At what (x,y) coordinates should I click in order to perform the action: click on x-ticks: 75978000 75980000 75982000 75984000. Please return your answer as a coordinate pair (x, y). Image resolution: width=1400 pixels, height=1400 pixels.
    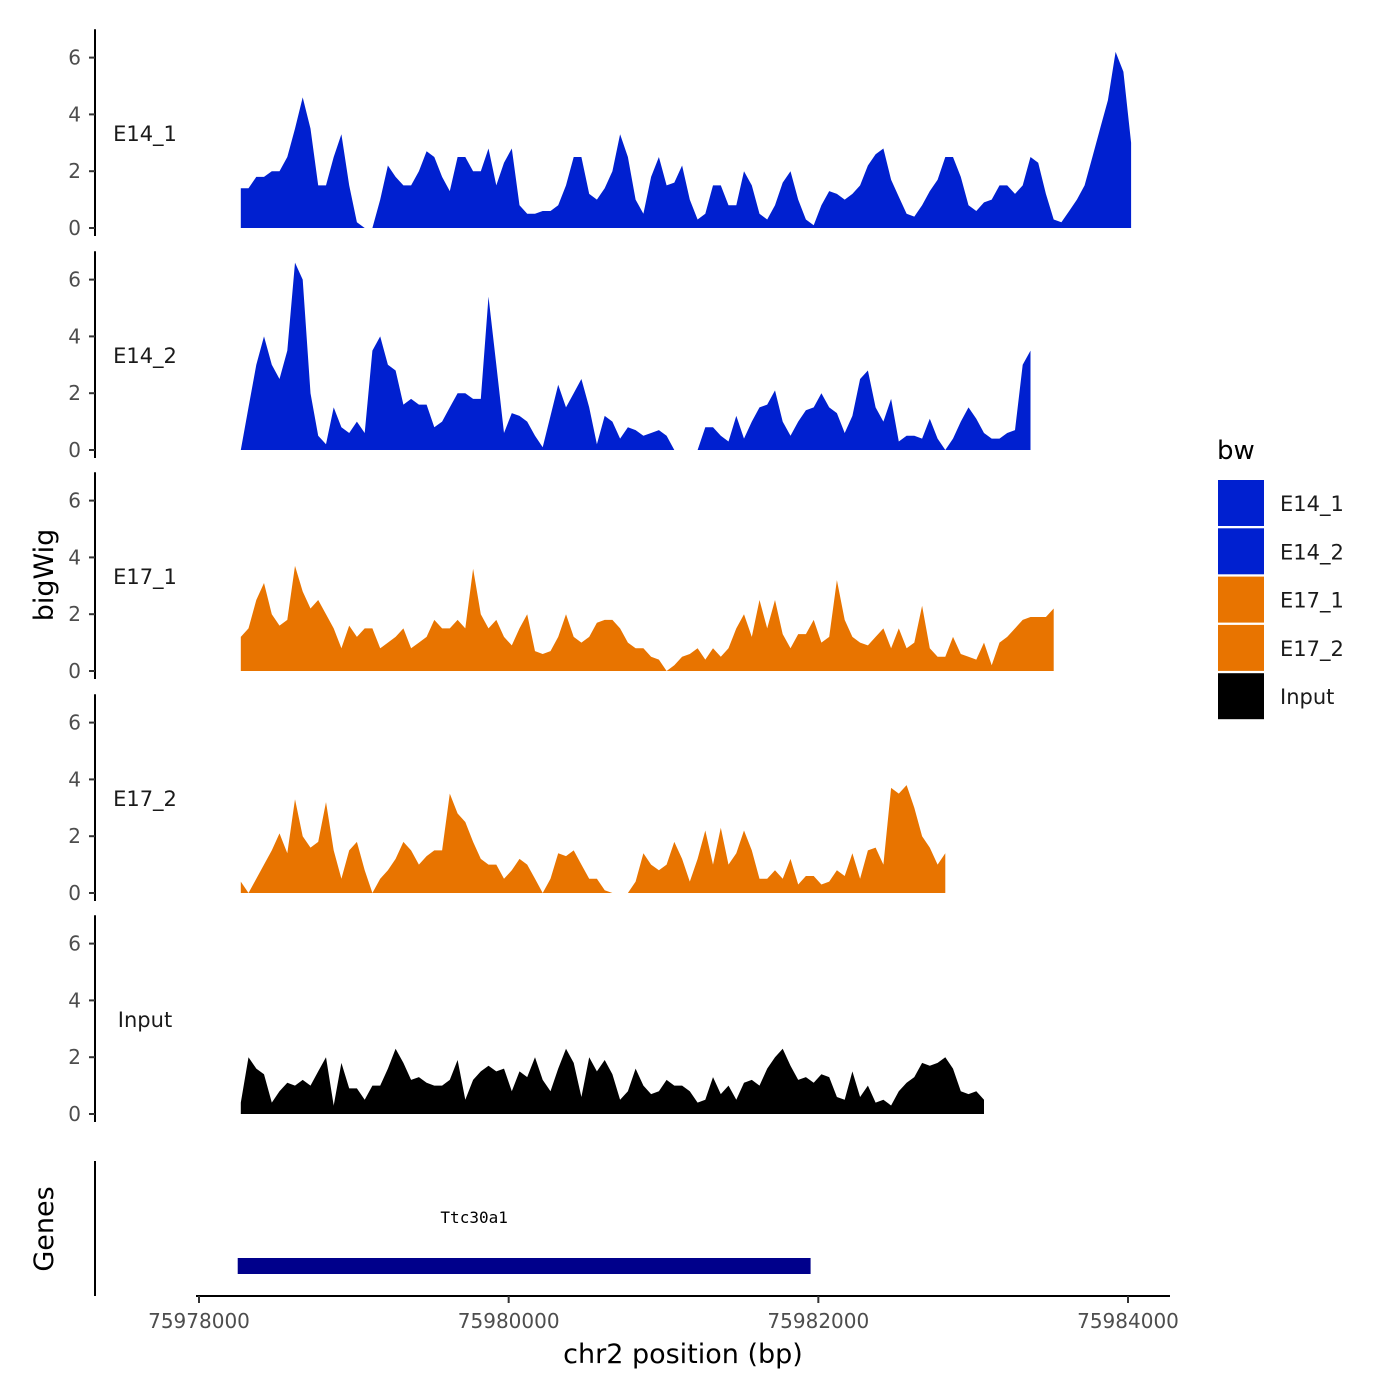
    Looking at the image, I should click on (663, 1314).